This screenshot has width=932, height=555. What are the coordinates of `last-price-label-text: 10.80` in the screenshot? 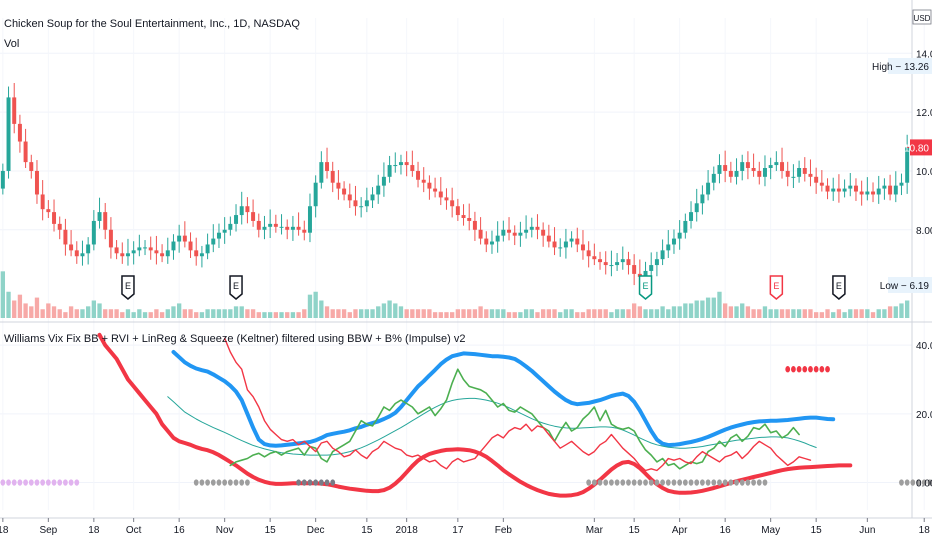 It's located at (916, 148).